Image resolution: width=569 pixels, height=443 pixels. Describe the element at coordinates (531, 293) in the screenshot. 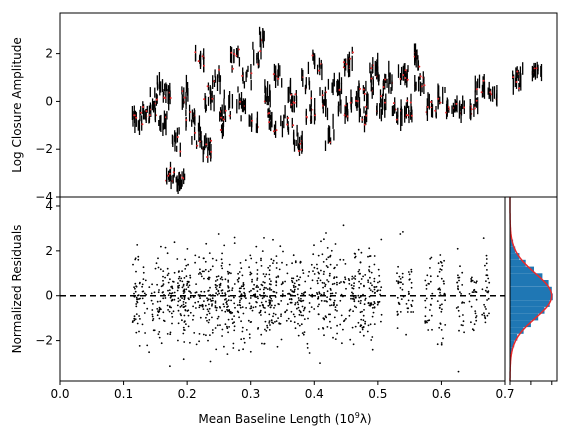

I see `histogram-bars` at that location.